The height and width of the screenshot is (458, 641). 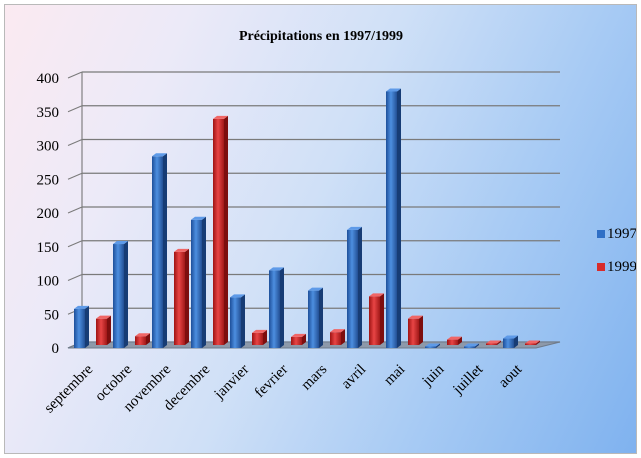 What do you see at coordinates (68, 388) in the screenshot?
I see `x-tick-label: septembre` at bounding box center [68, 388].